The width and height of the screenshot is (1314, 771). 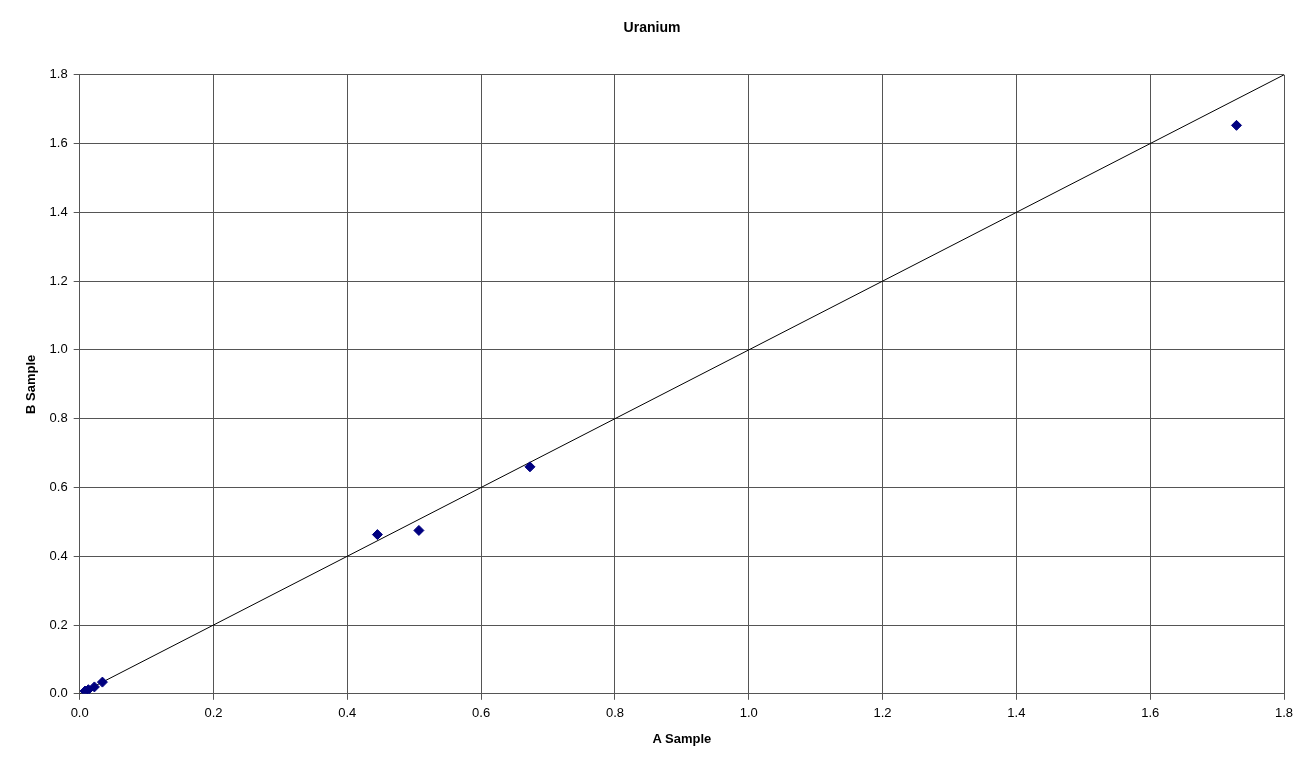 I want to click on x-tick-label: 1.0, so click(x=748, y=713).